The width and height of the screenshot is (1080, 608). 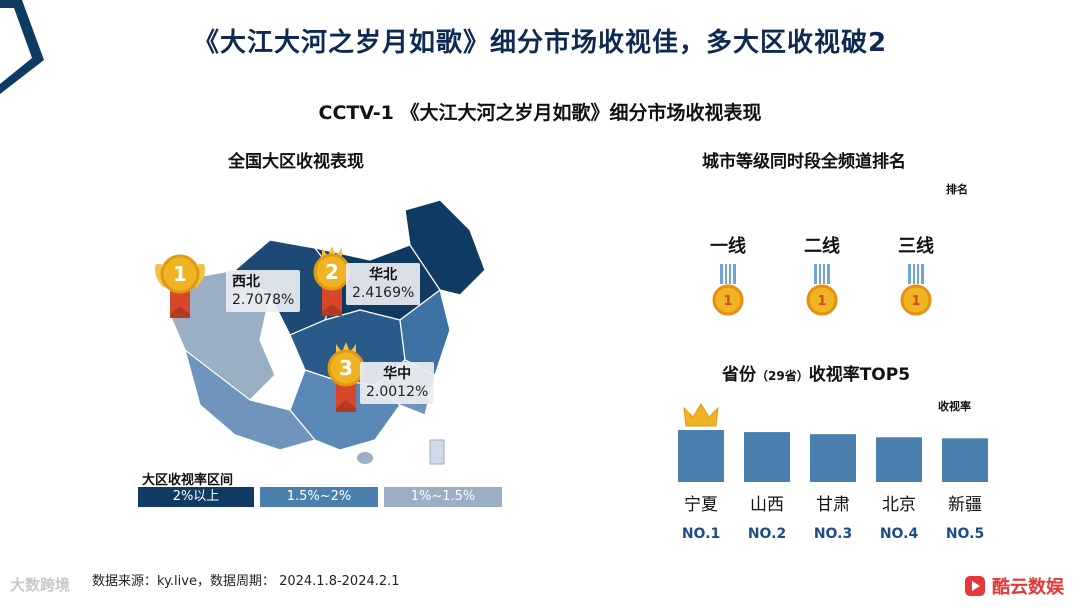 What do you see at coordinates (540, 113) in the screenshot?
I see `page-subtitle: CCTV-1 《大江大河之岁月如歌》细分市场收视表现` at bounding box center [540, 113].